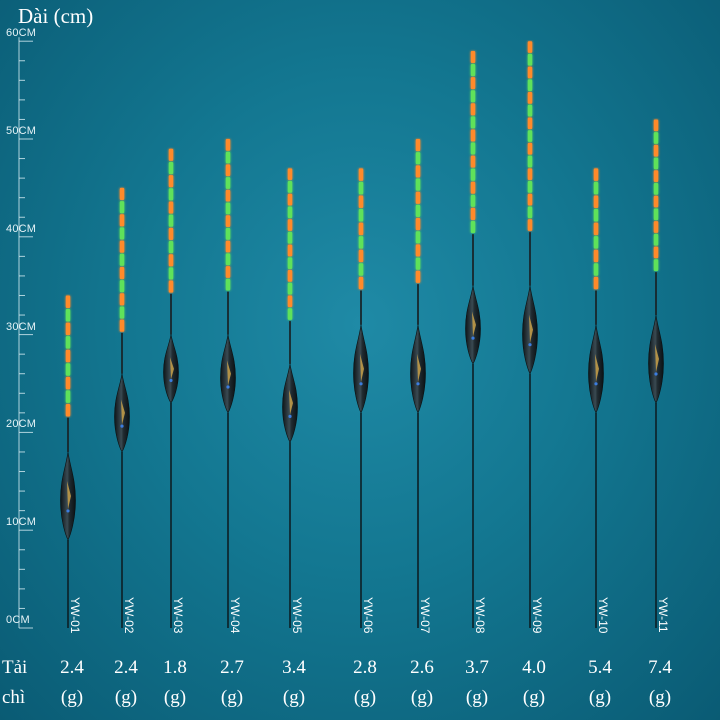 This screenshot has width=720, height=720. What do you see at coordinates (56, 16) in the screenshot?
I see `axis-title: Dài (cm)` at bounding box center [56, 16].